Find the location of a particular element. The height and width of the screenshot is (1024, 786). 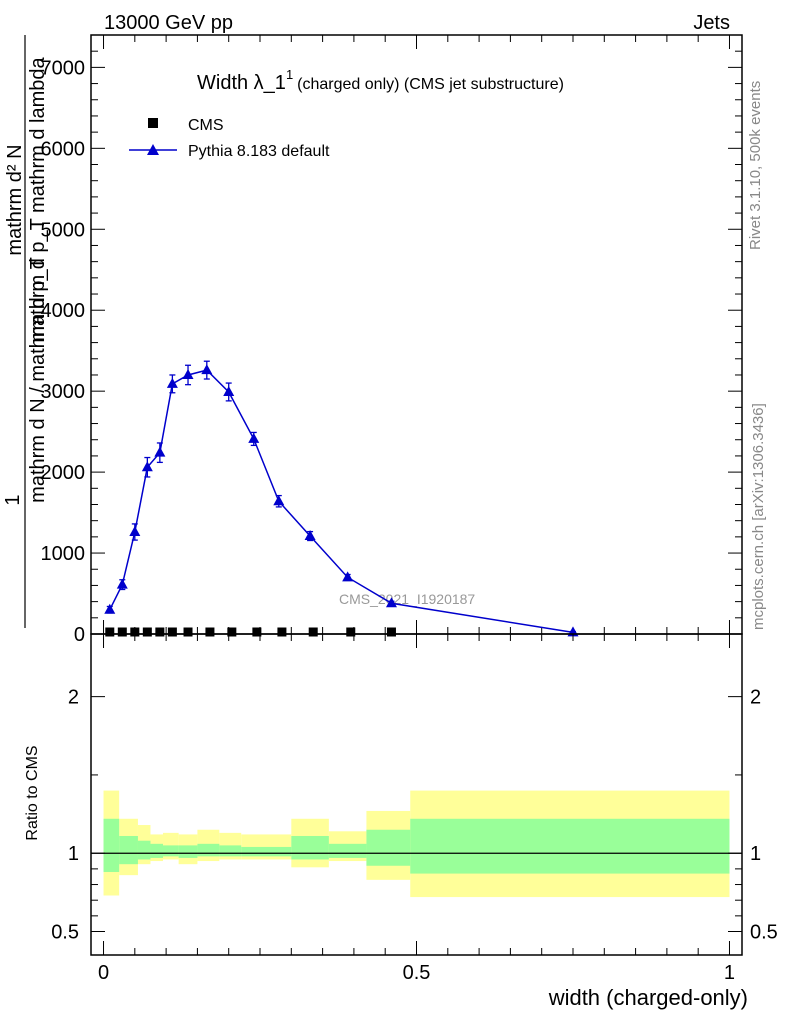

y-label-denominator: mathrm d N / mathrm d p_T is located at coordinates (38, 380).